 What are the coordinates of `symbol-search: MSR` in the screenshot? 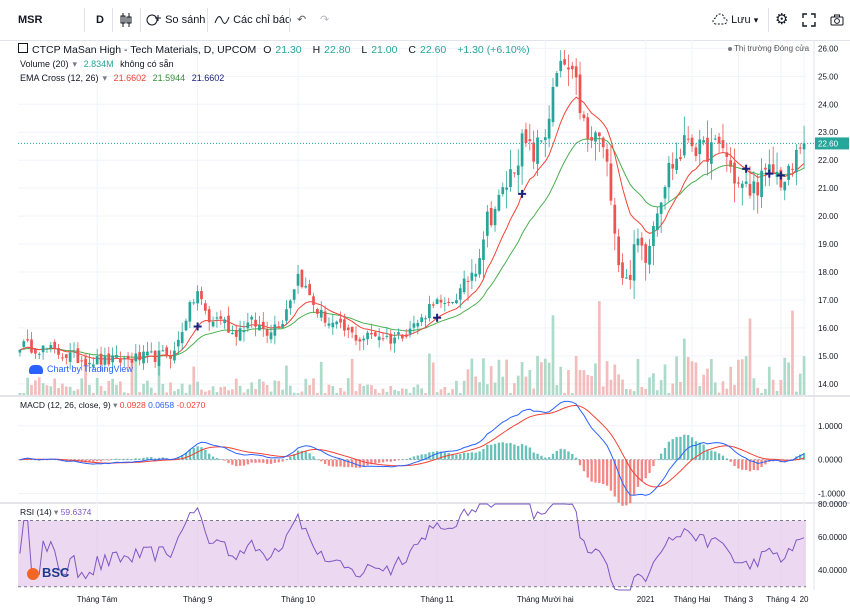 It's located at (30, 20).